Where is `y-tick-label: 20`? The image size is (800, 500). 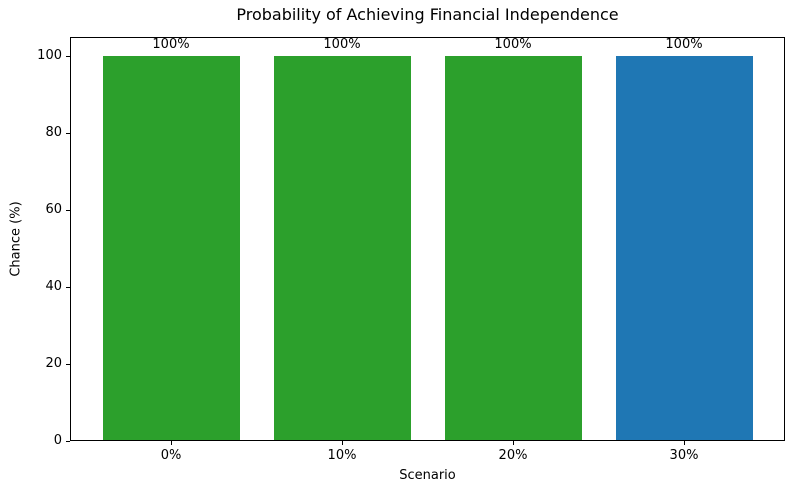 y-tick-label: 20 is located at coordinates (53, 363).